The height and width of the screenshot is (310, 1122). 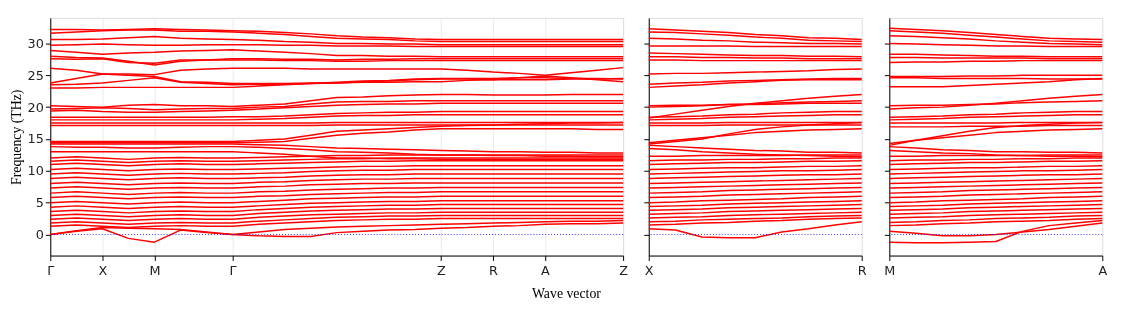 I want to click on y-tick-label: 5, so click(x=39, y=203).